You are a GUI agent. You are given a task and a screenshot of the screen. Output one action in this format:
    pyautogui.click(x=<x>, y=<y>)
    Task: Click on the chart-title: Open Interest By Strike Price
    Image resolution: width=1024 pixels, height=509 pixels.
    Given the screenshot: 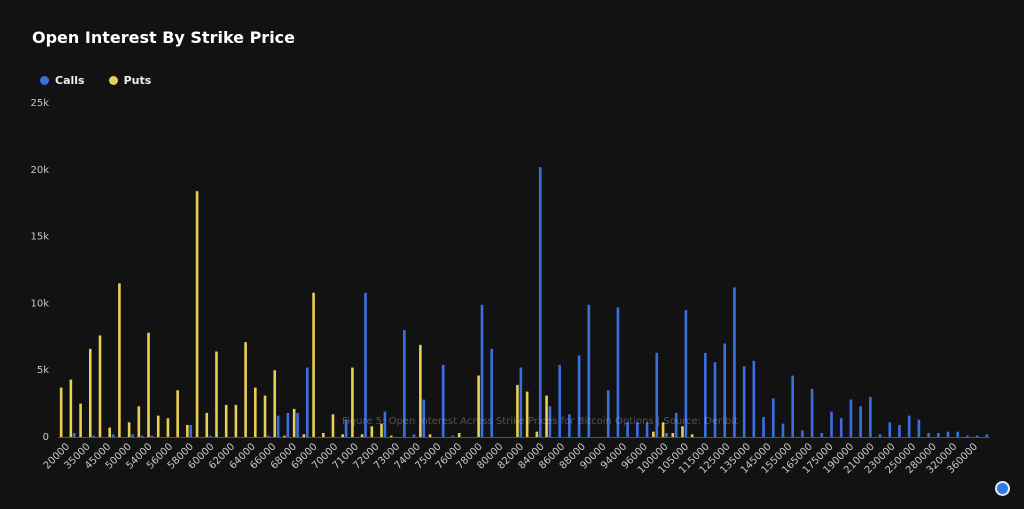 What is the action you would take?
    pyautogui.click(x=164, y=37)
    